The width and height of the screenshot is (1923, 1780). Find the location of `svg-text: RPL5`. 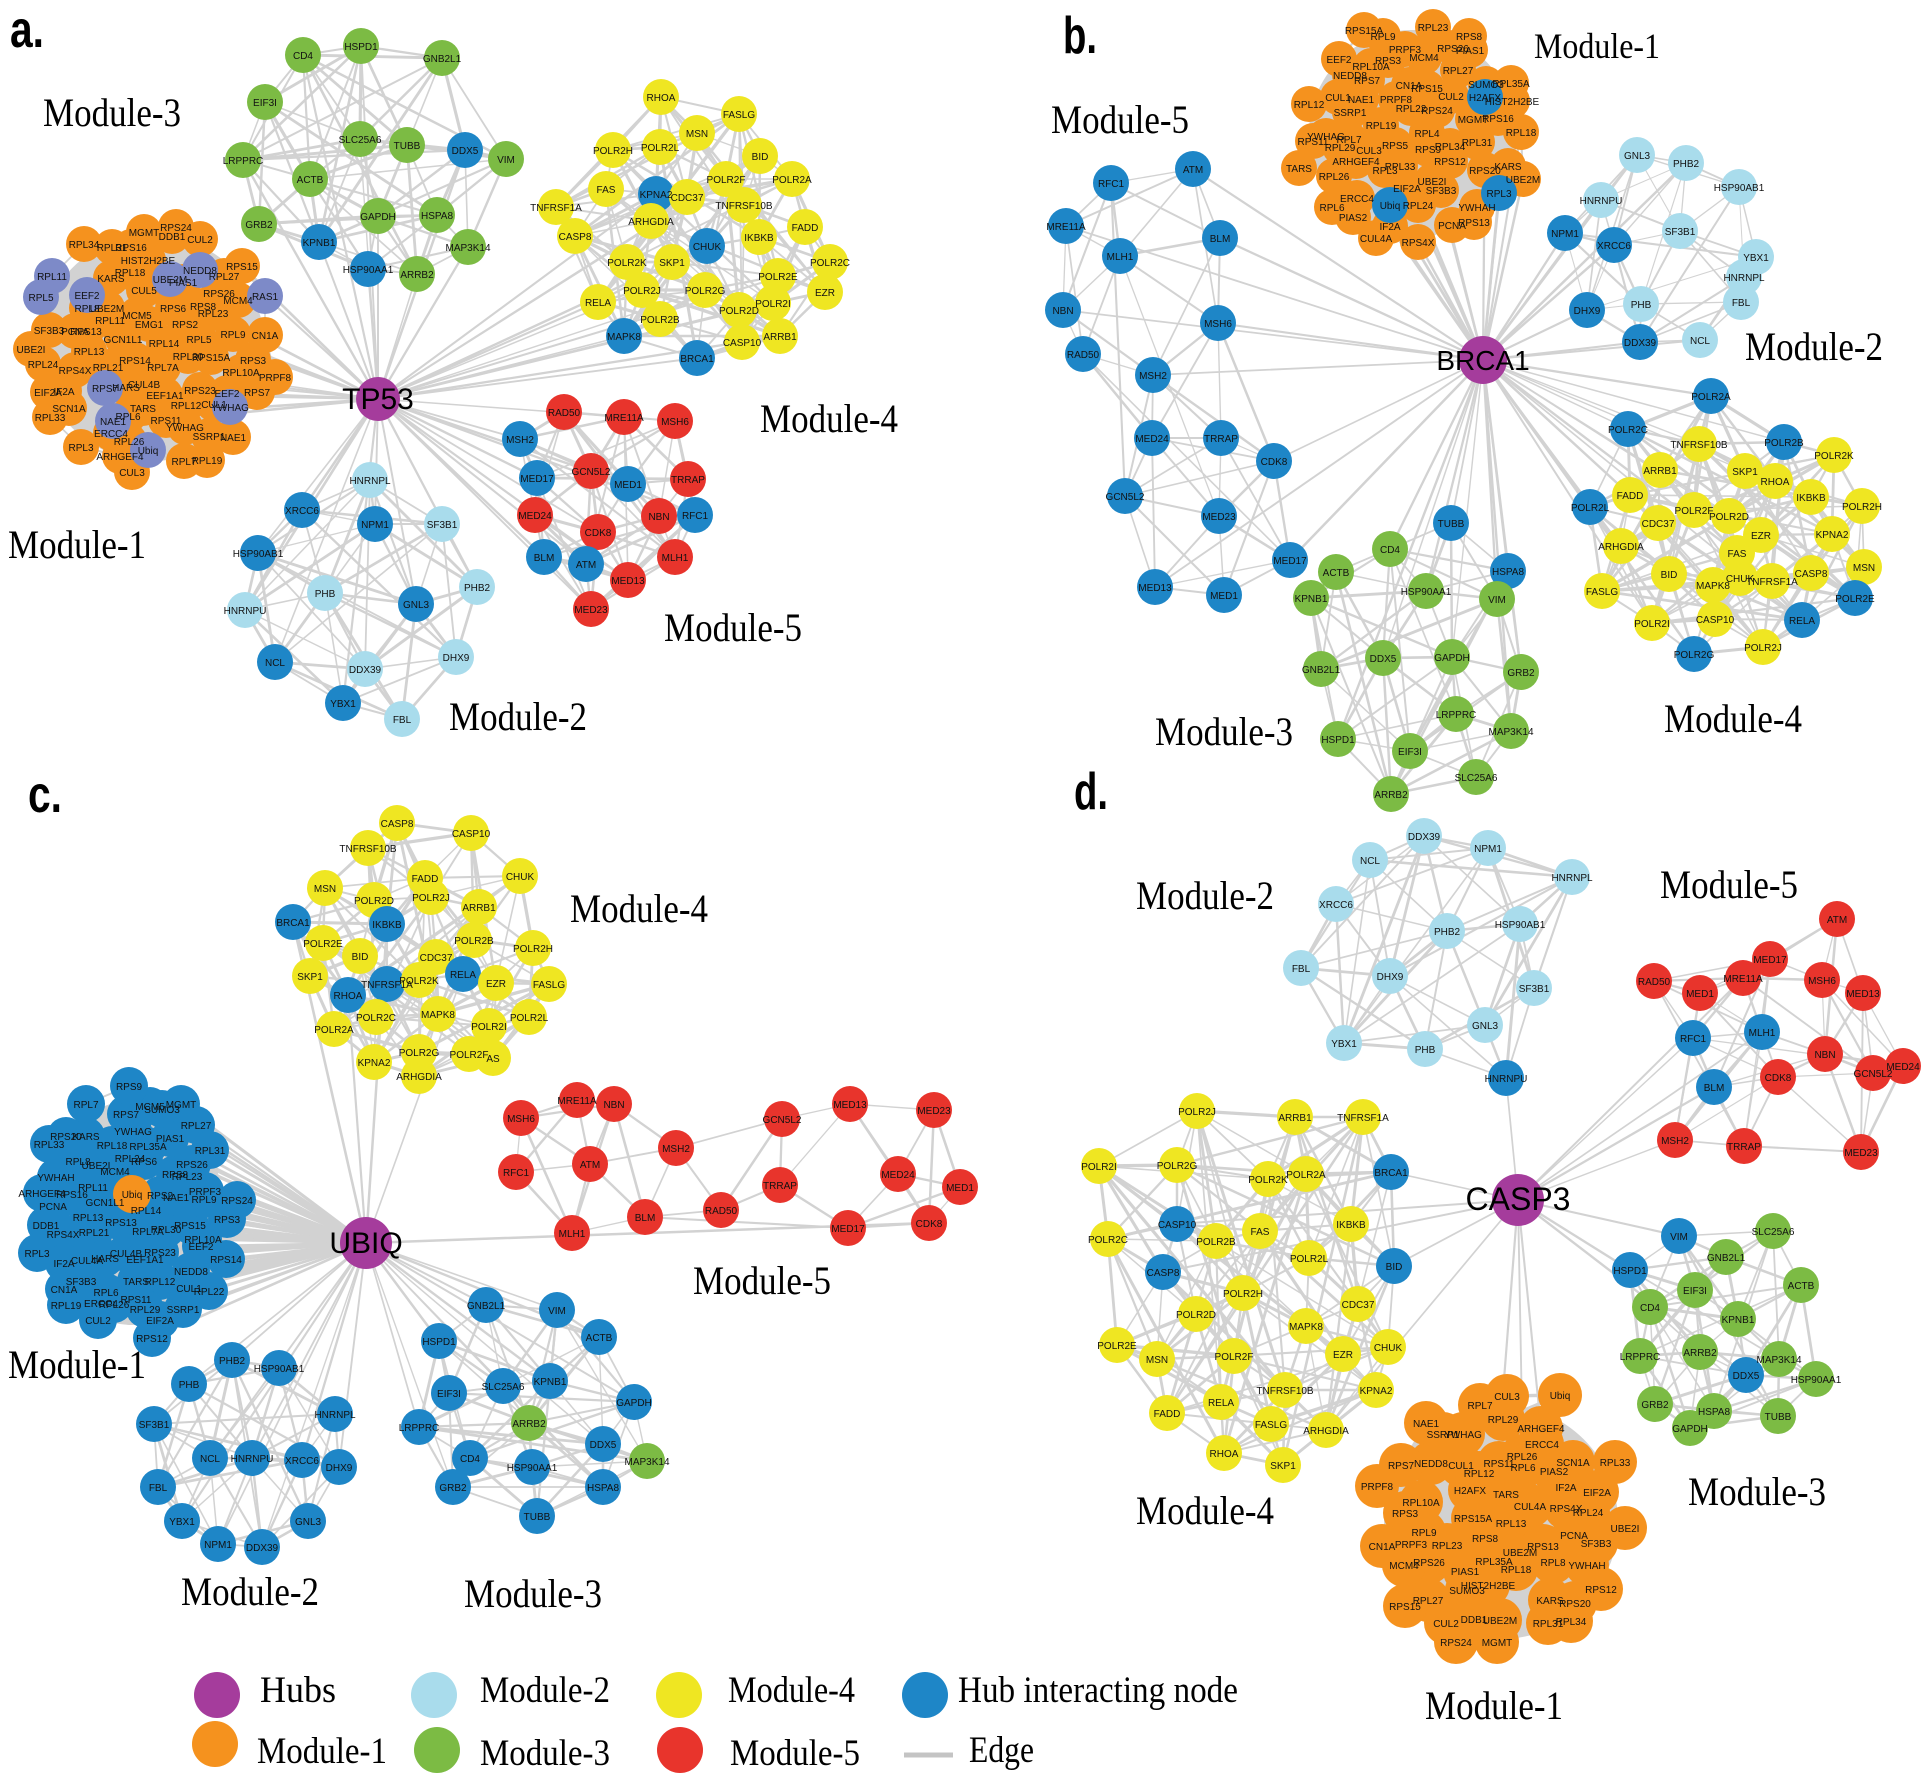

svg-text: RPL5 is located at coordinates (40, 298).